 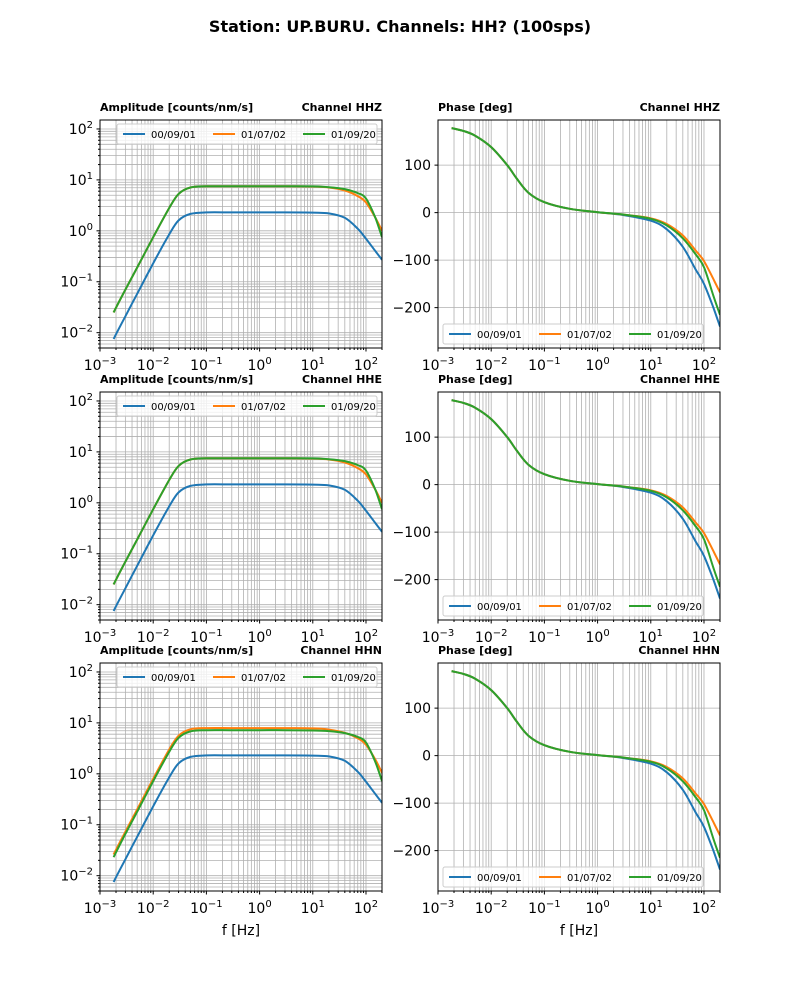 What do you see at coordinates (81, 180) in the screenshot?
I see `y-tick-label: 10¹` at bounding box center [81, 180].